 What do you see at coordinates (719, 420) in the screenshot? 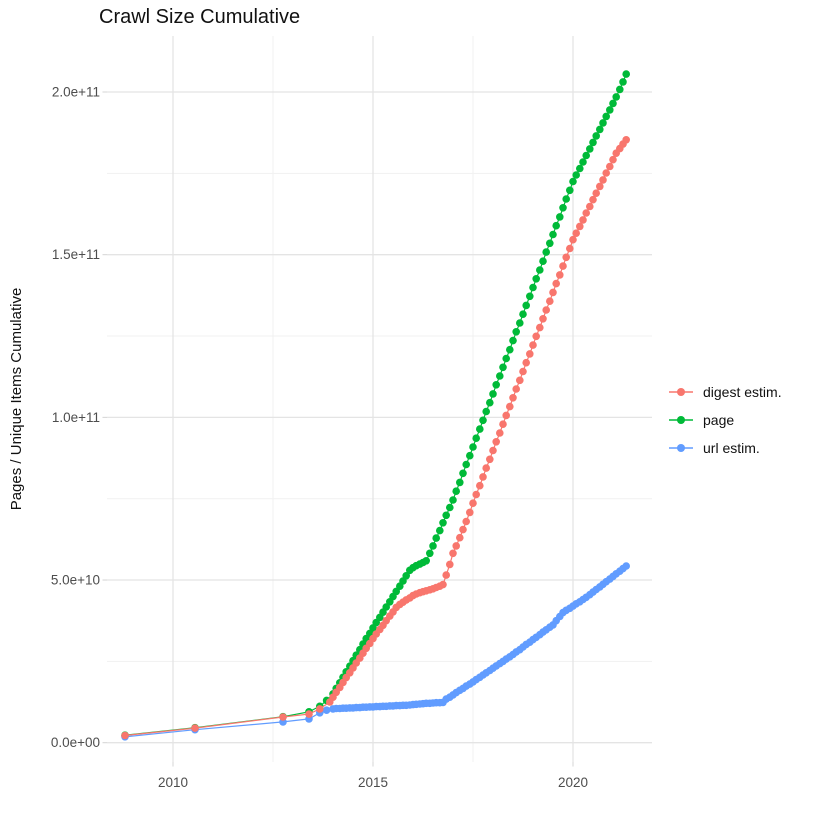
I see `legend-label-page: page` at bounding box center [719, 420].